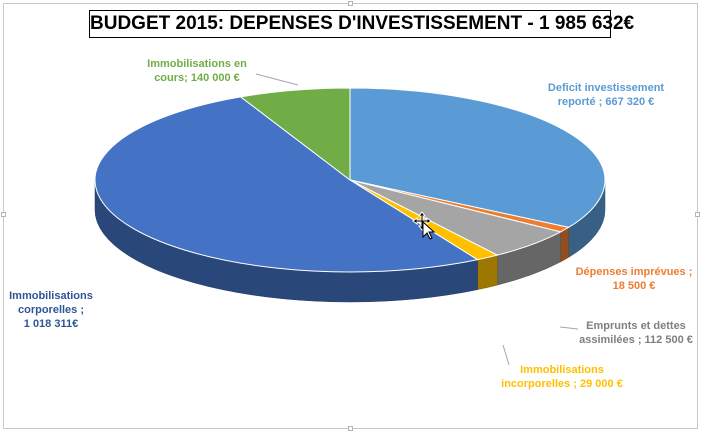 This screenshot has height=434, width=702. Describe the element at coordinates (697, 214) in the screenshot. I see `resize-handle-right` at that location.